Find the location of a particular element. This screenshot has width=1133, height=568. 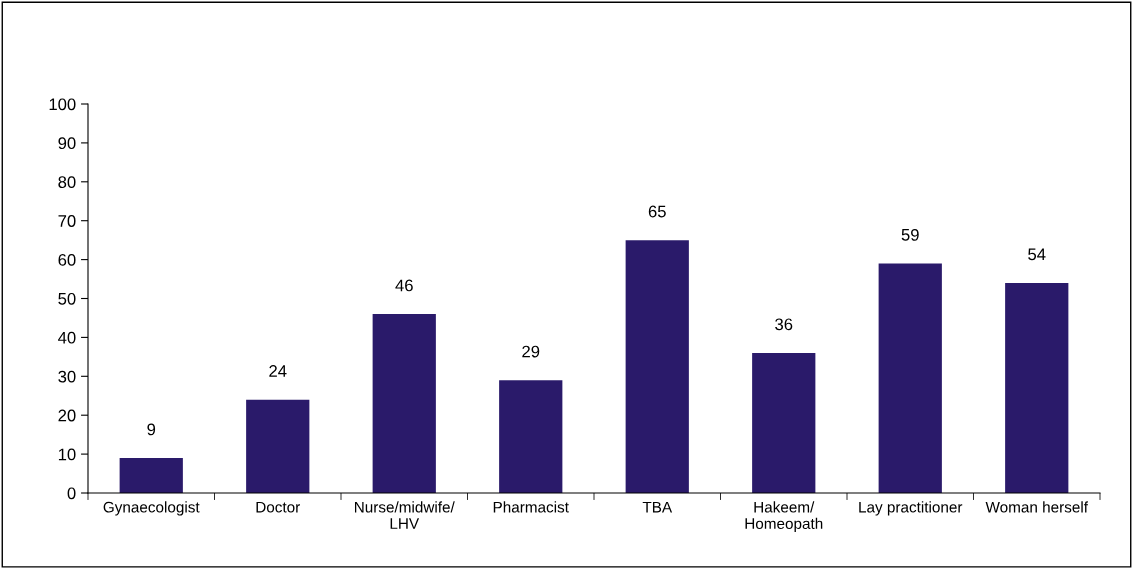

y-tick-label: 60 is located at coordinates (67, 260).